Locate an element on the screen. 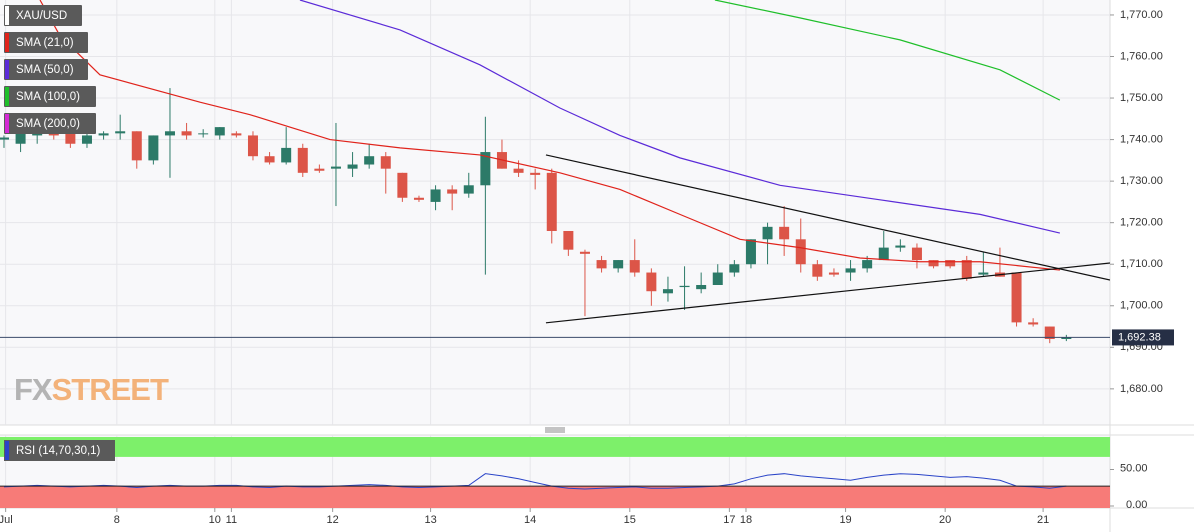  legend-label: RSI (14,70,30,1) is located at coordinates (58, 451).